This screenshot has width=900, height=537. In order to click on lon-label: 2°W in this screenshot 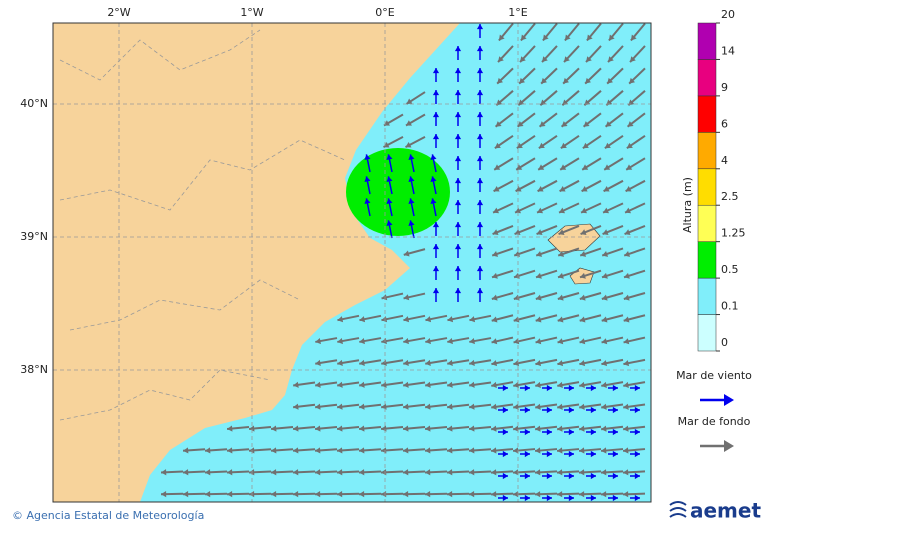, I will do `click(118, 12)`.